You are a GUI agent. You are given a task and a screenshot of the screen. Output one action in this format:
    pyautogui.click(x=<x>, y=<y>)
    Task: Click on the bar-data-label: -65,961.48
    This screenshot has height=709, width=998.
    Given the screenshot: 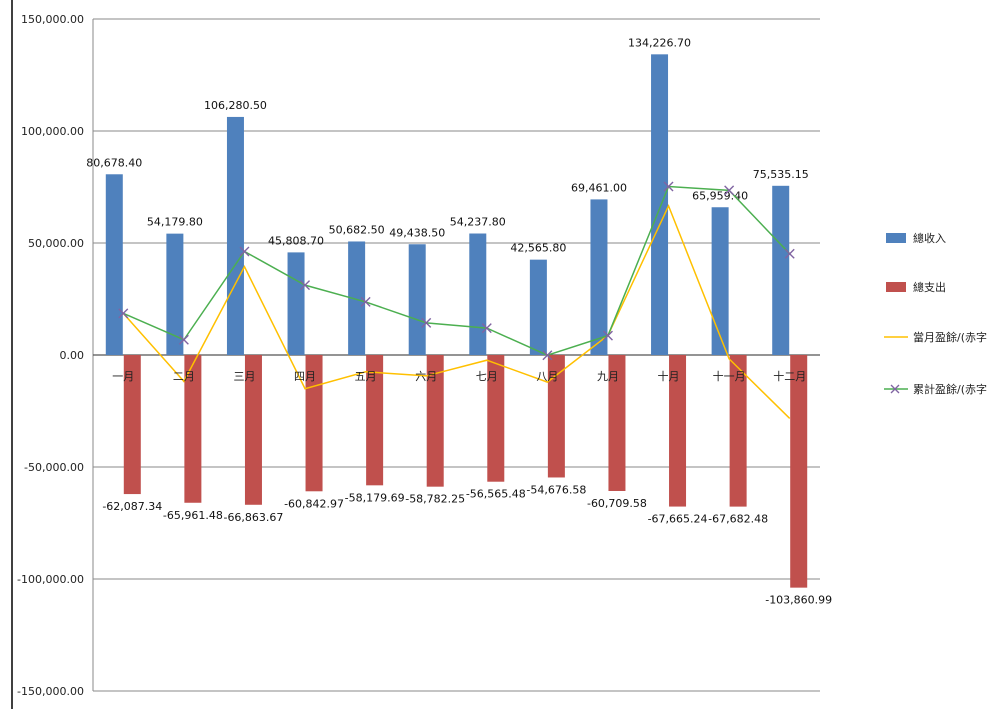 What is the action you would take?
    pyautogui.click(x=193, y=515)
    